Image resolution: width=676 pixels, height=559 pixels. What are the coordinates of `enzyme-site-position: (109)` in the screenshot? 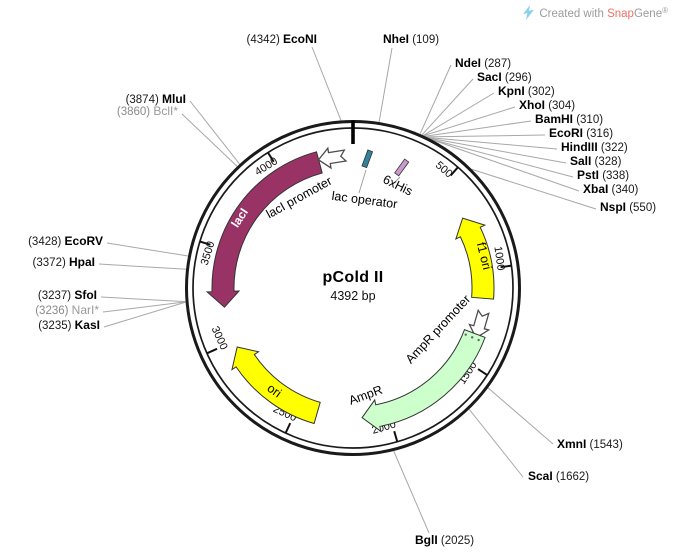 It's located at (424, 40).